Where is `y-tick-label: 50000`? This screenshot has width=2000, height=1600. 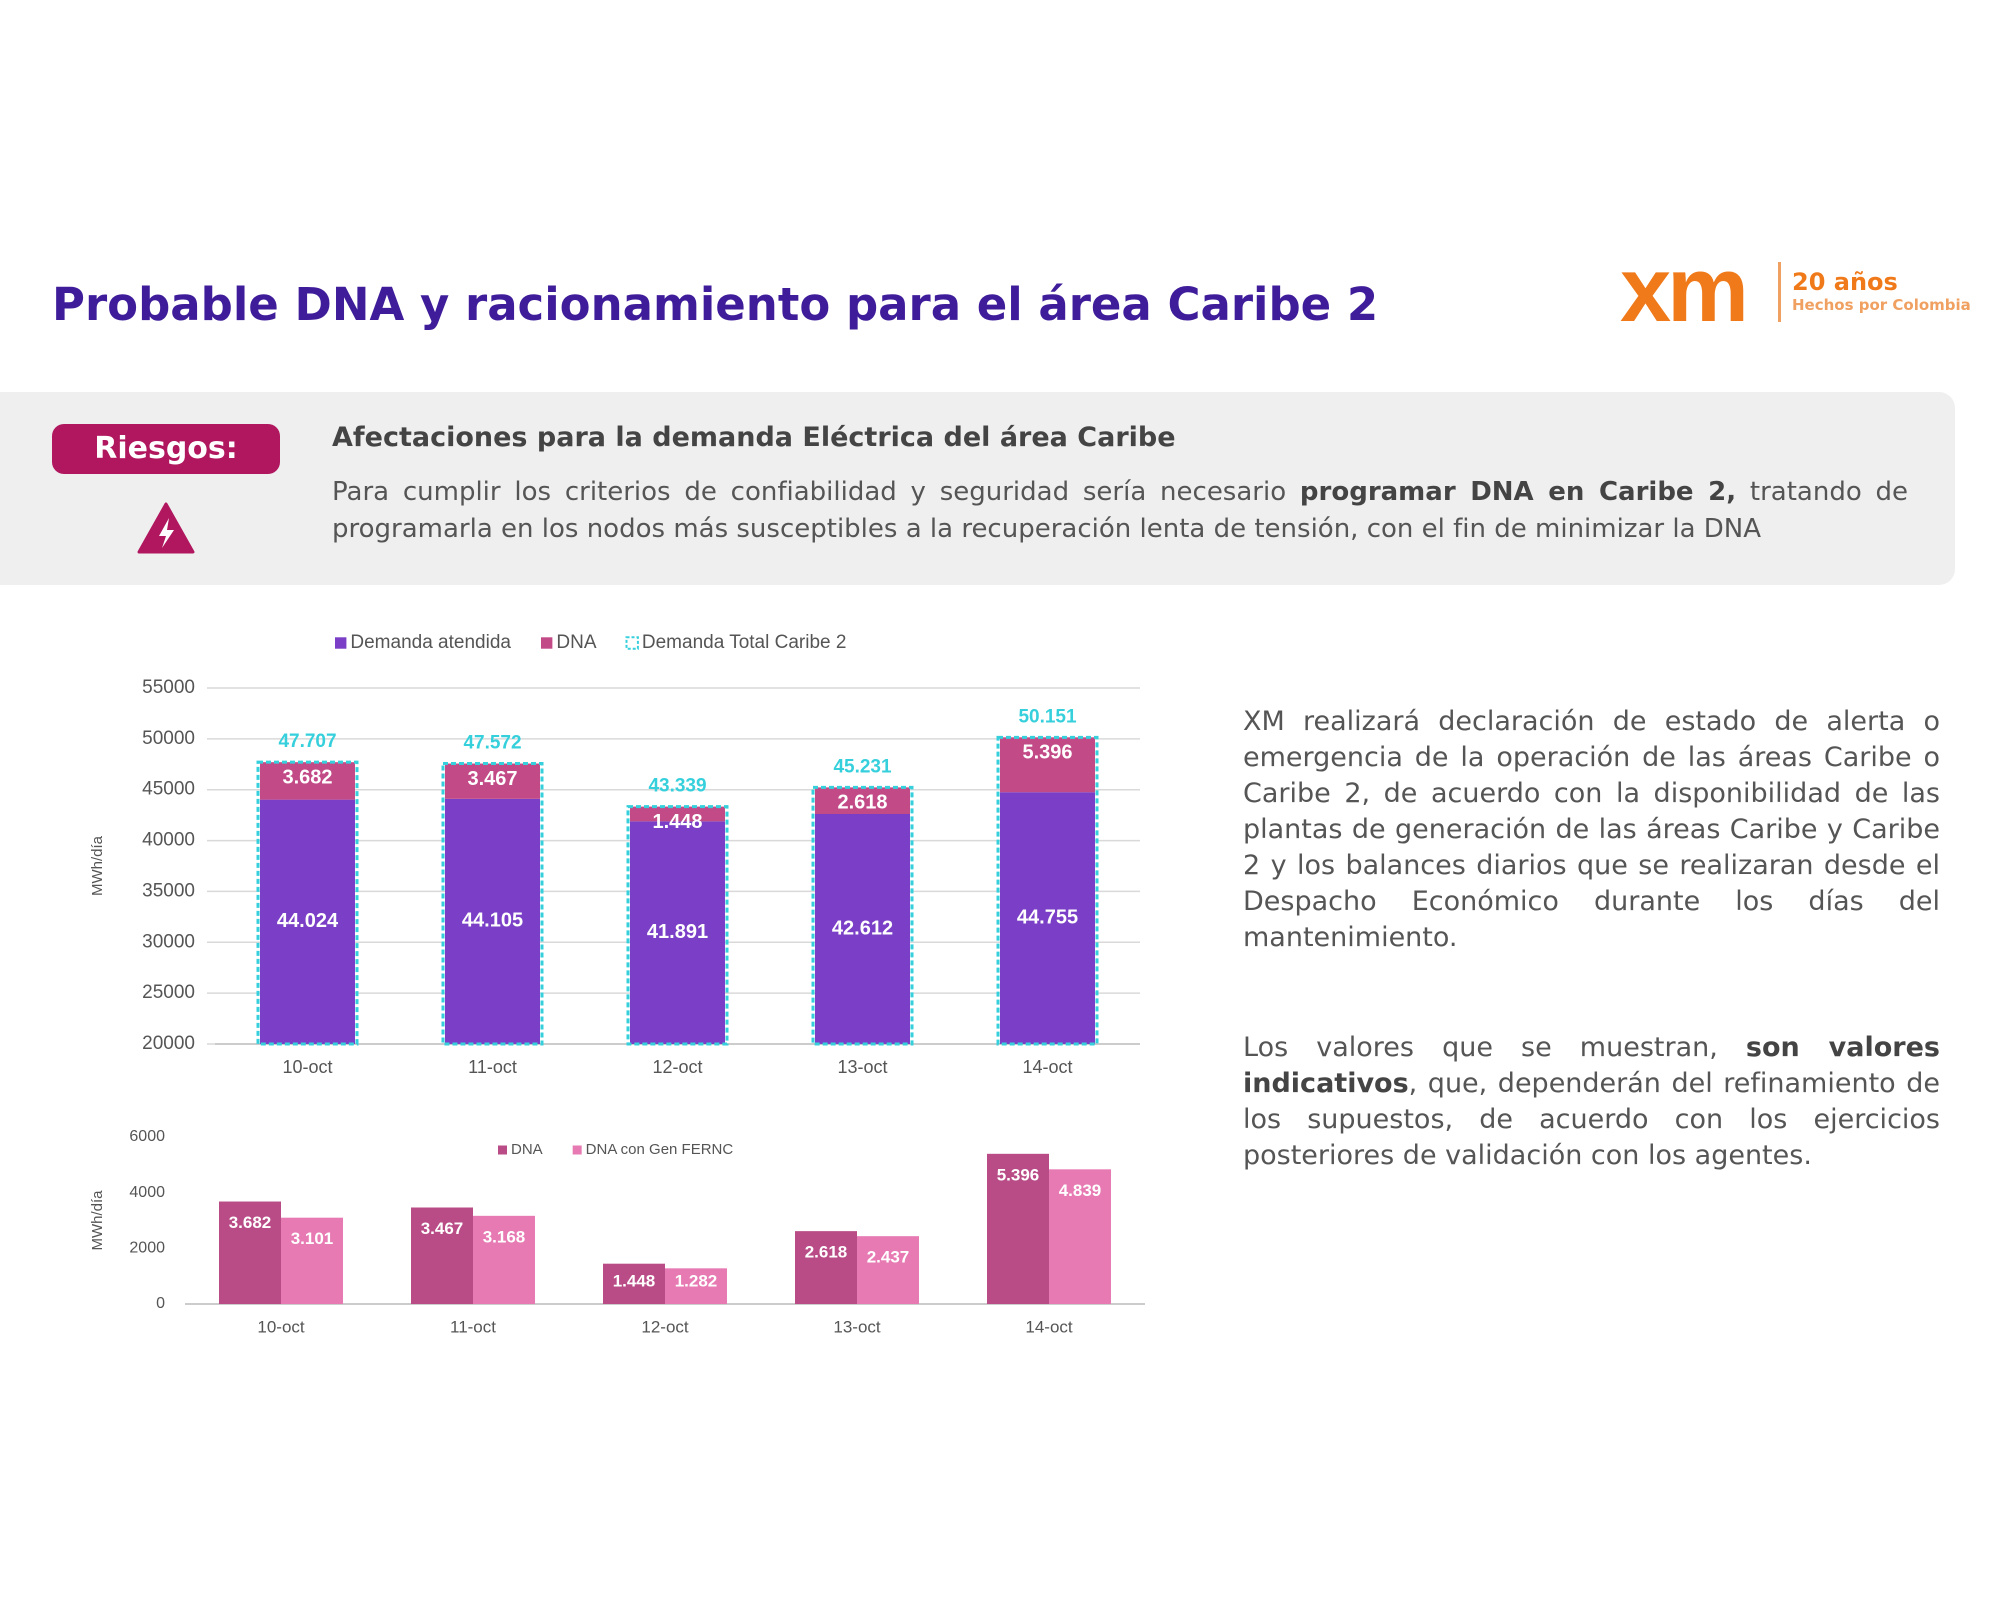
y-tick-label: 50000 is located at coordinates (168, 738).